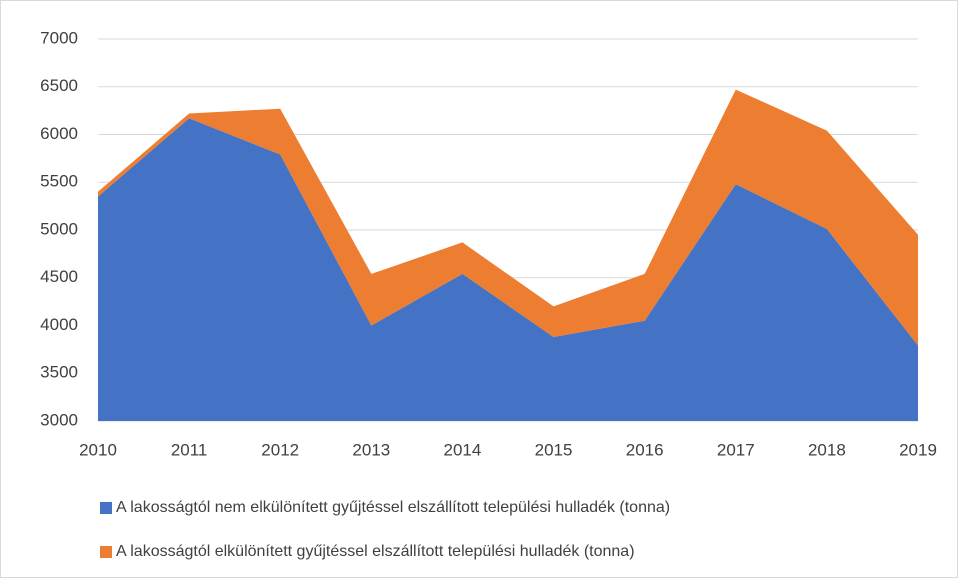  Describe the element at coordinates (645, 449) in the screenshot. I see `x-tick-label: 2016` at that location.